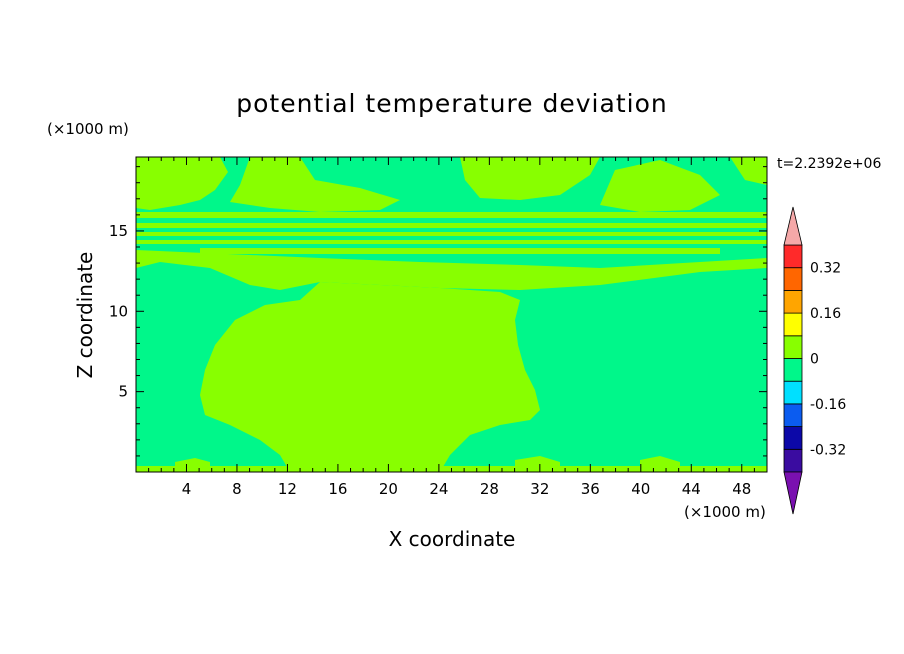 The height and width of the screenshot is (654, 904). I want to click on colorbar-under-arrow, so click(793, 493).